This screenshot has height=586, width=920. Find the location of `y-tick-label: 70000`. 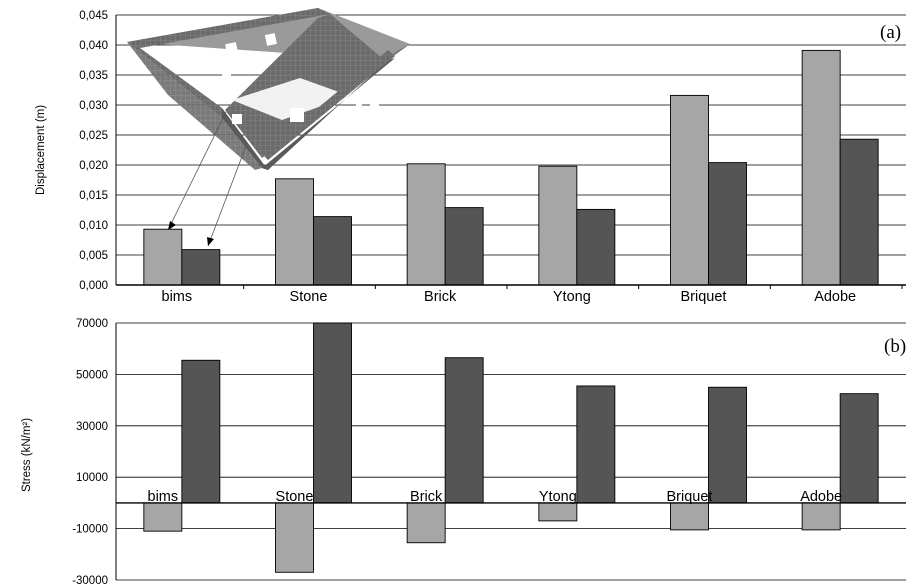

y-tick-label: 70000 is located at coordinates (92, 324).